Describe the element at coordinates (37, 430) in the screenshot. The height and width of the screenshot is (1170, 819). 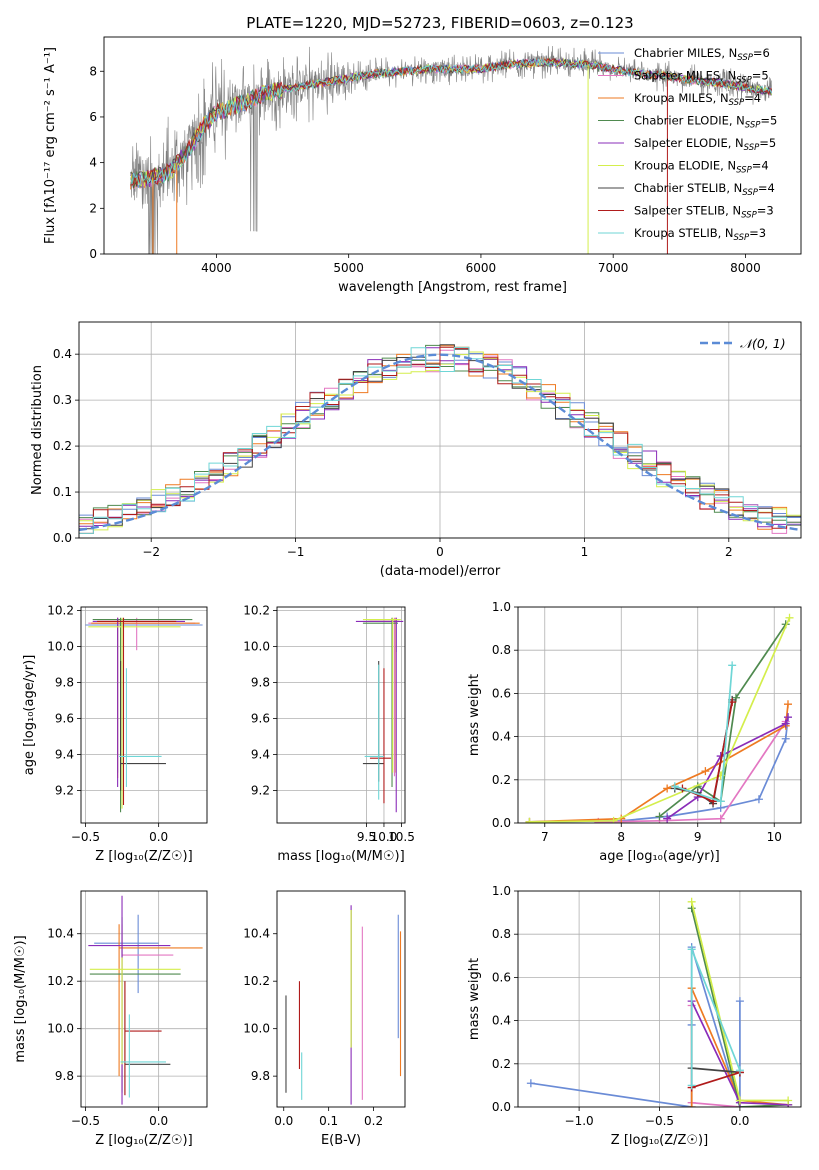
I see `y-axis-label: Normed distribution` at that location.